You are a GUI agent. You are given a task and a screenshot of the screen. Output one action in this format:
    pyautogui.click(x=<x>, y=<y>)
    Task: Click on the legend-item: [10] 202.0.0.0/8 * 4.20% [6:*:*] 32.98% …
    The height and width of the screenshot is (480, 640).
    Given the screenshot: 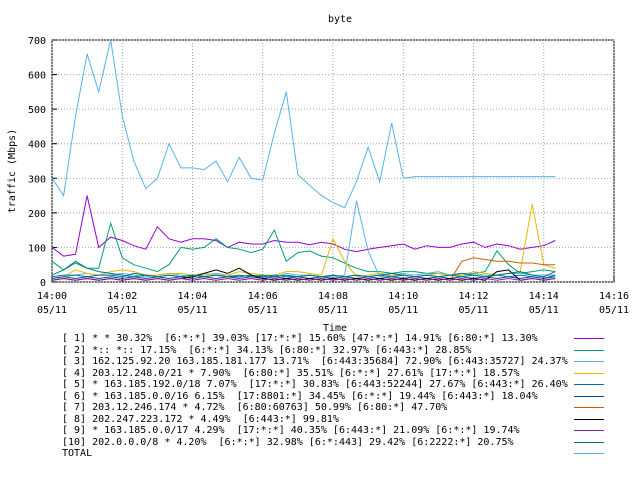 What is the action you would take?
    pyautogui.click(x=342, y=443)
    